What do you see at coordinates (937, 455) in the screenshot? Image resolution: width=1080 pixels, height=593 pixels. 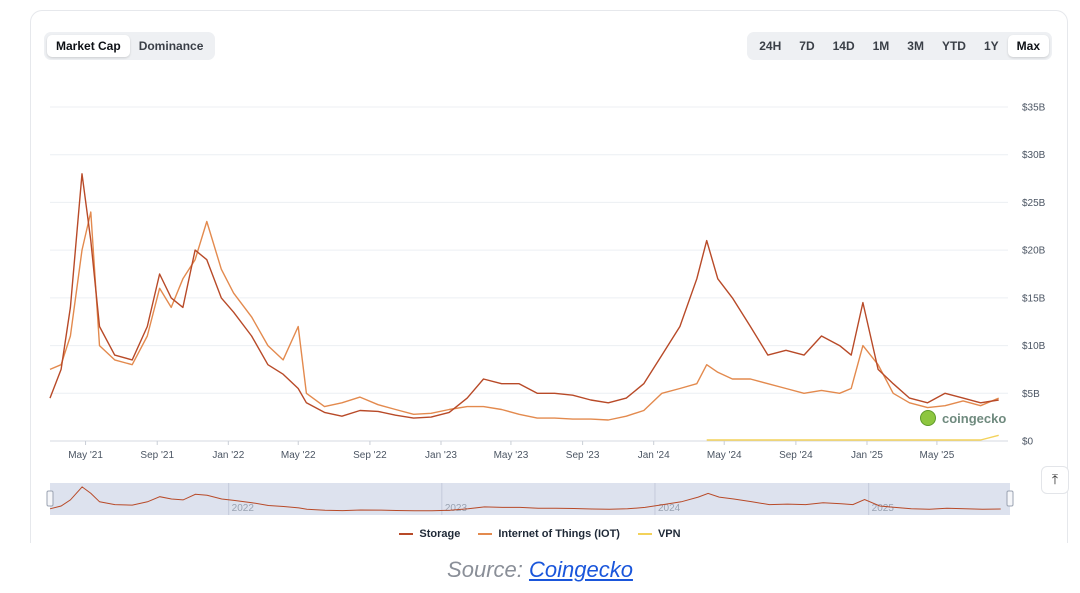 I see `x-tick-label: May '25` at bounding box center [937, 455].